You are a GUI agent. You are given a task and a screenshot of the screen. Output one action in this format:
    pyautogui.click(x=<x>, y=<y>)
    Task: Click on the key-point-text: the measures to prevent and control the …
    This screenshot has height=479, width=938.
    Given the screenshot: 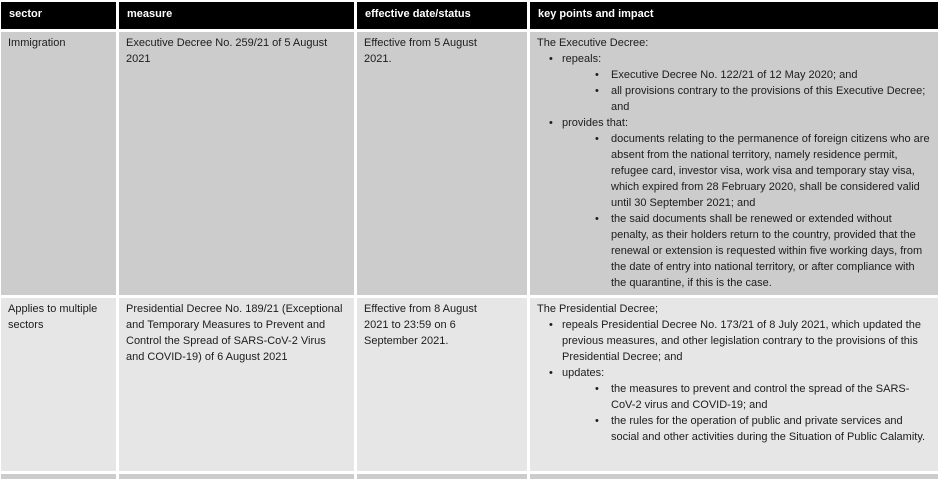 What is the action you would take?
    pyautogui.click(x=760, y=397)
    